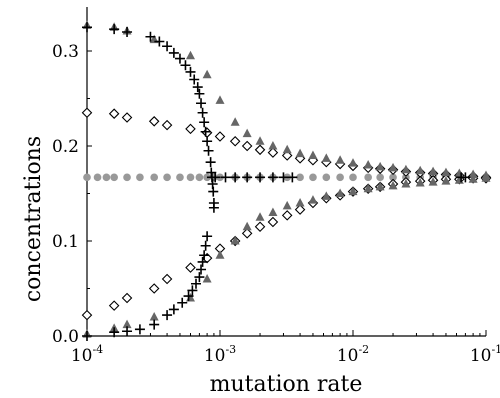 This screenshot has width=500, height=398. I want to click on y-axis-title: concentrations, so click(33, 219).